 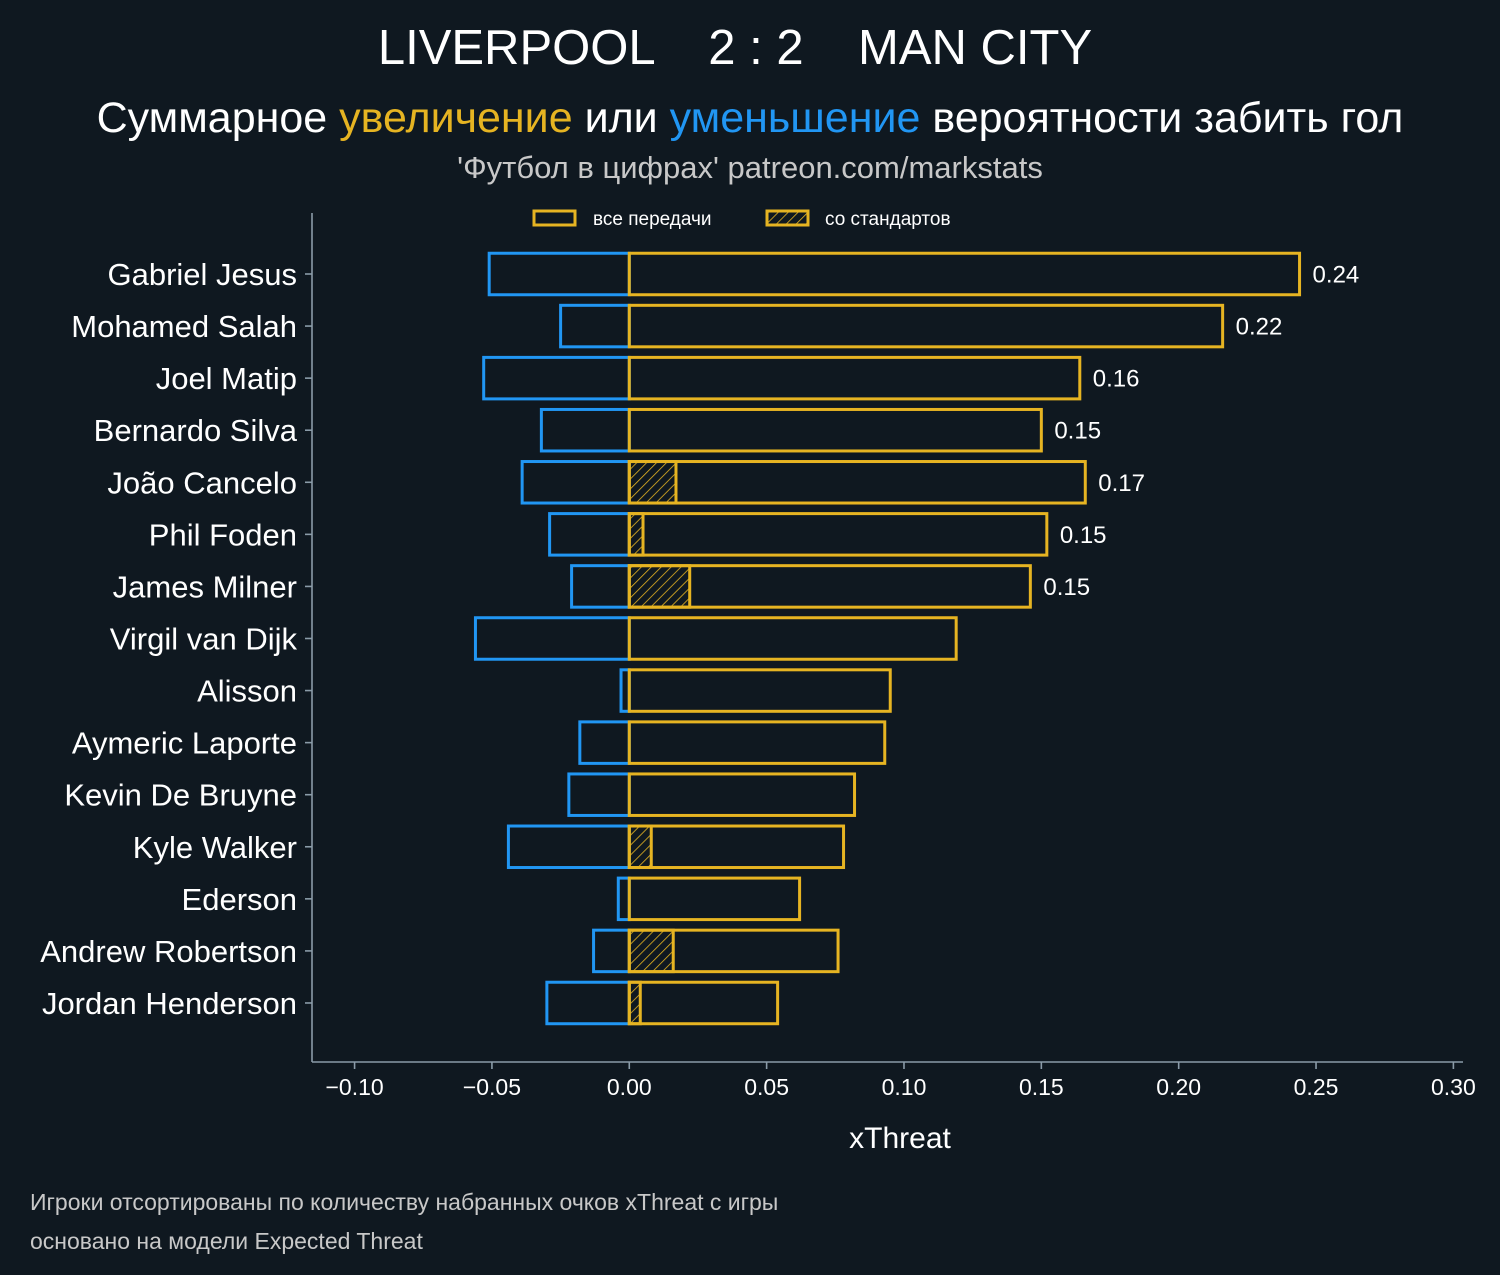 I want to click on y-tick-label: Ederson, so click(x=239, y=899).